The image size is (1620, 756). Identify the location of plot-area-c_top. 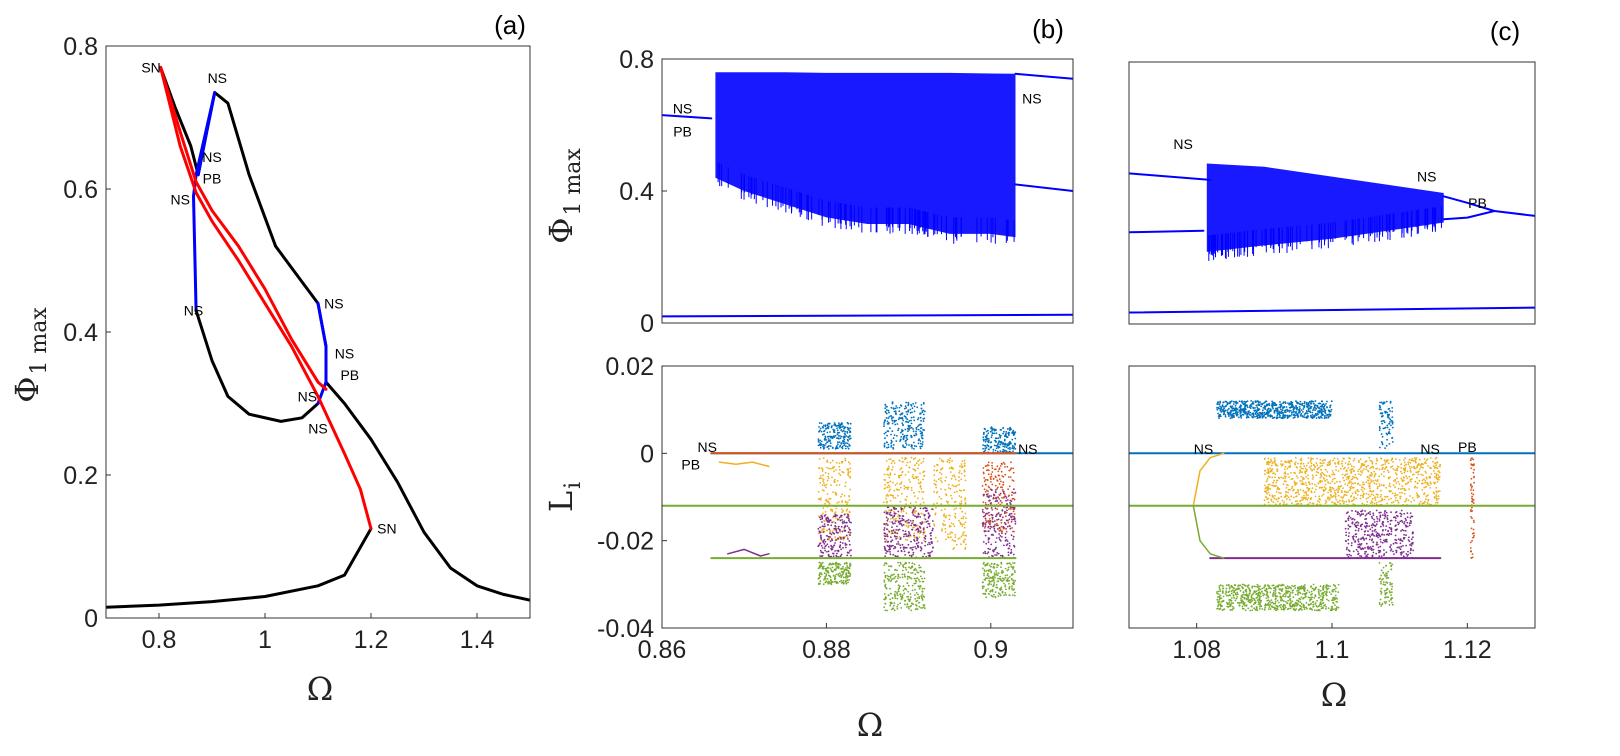
(1332, 238).